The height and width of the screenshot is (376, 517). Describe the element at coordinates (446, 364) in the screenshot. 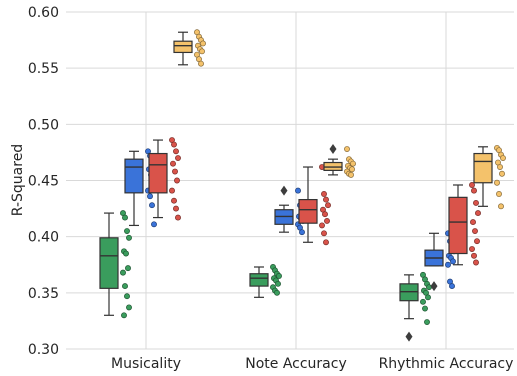

I see `x-tick-label: Rhythmic Accuracy` at that location.